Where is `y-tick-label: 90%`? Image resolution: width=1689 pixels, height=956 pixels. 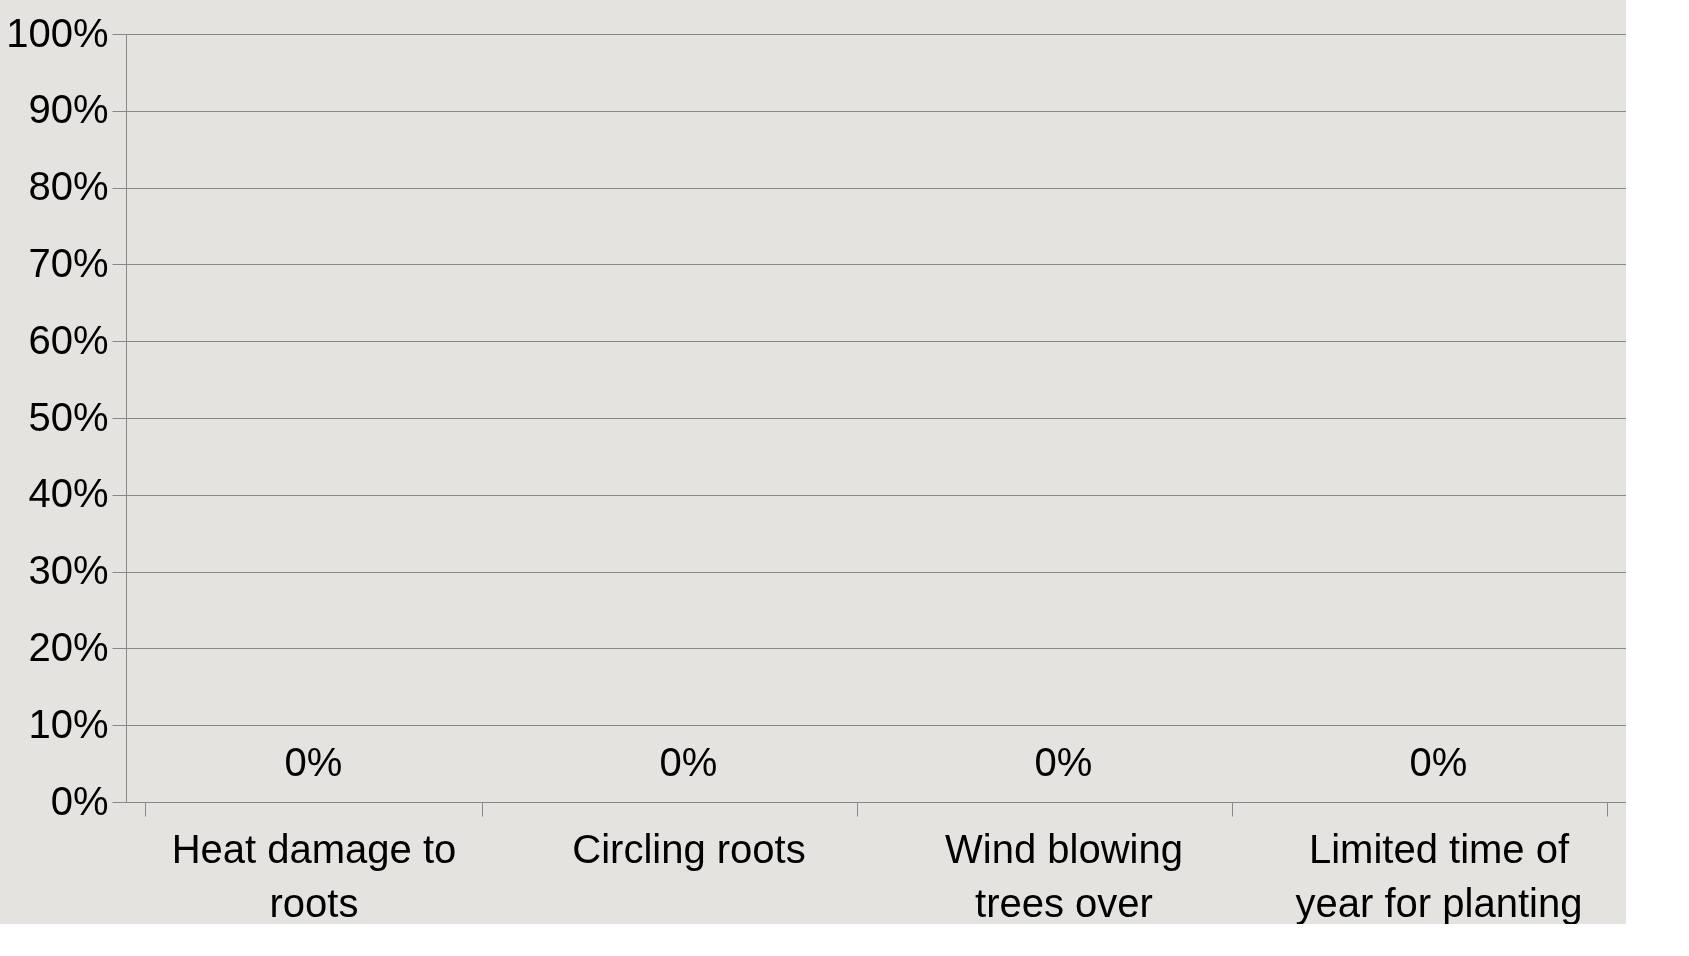
y-tick-label: 90% is located at coordinates (68, 109).